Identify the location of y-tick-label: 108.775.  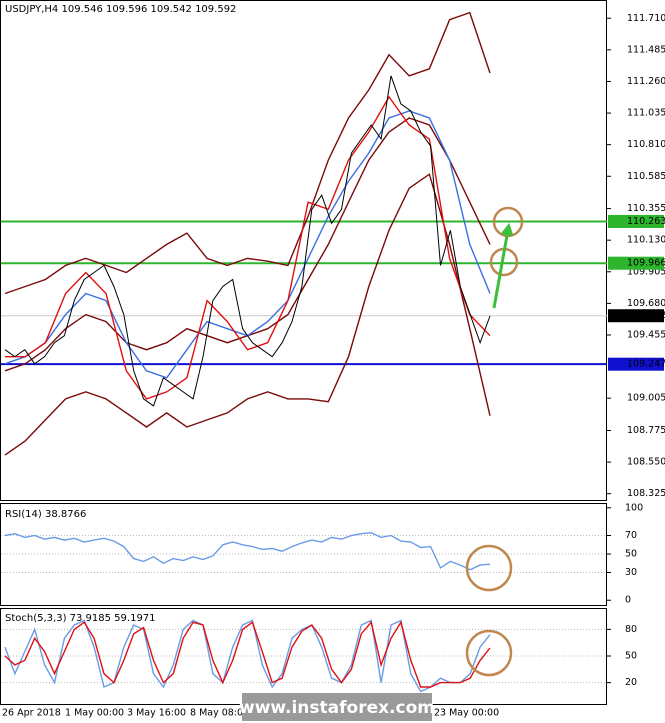
(646, 430).